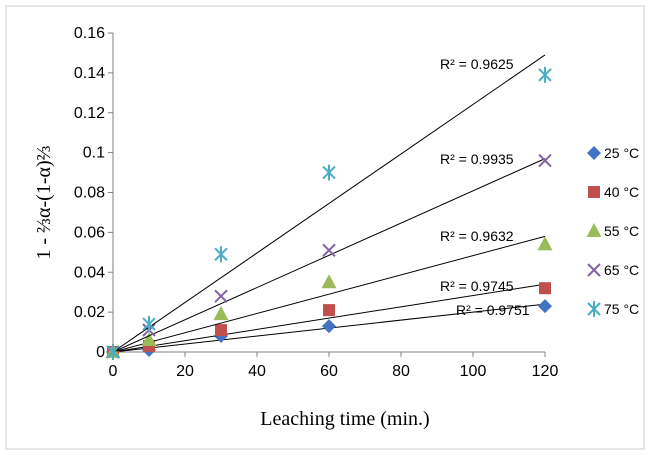  Describe the element at coordinates (89, 312) in the screenshot. I see `y-tick-label: 0.02` at that location.